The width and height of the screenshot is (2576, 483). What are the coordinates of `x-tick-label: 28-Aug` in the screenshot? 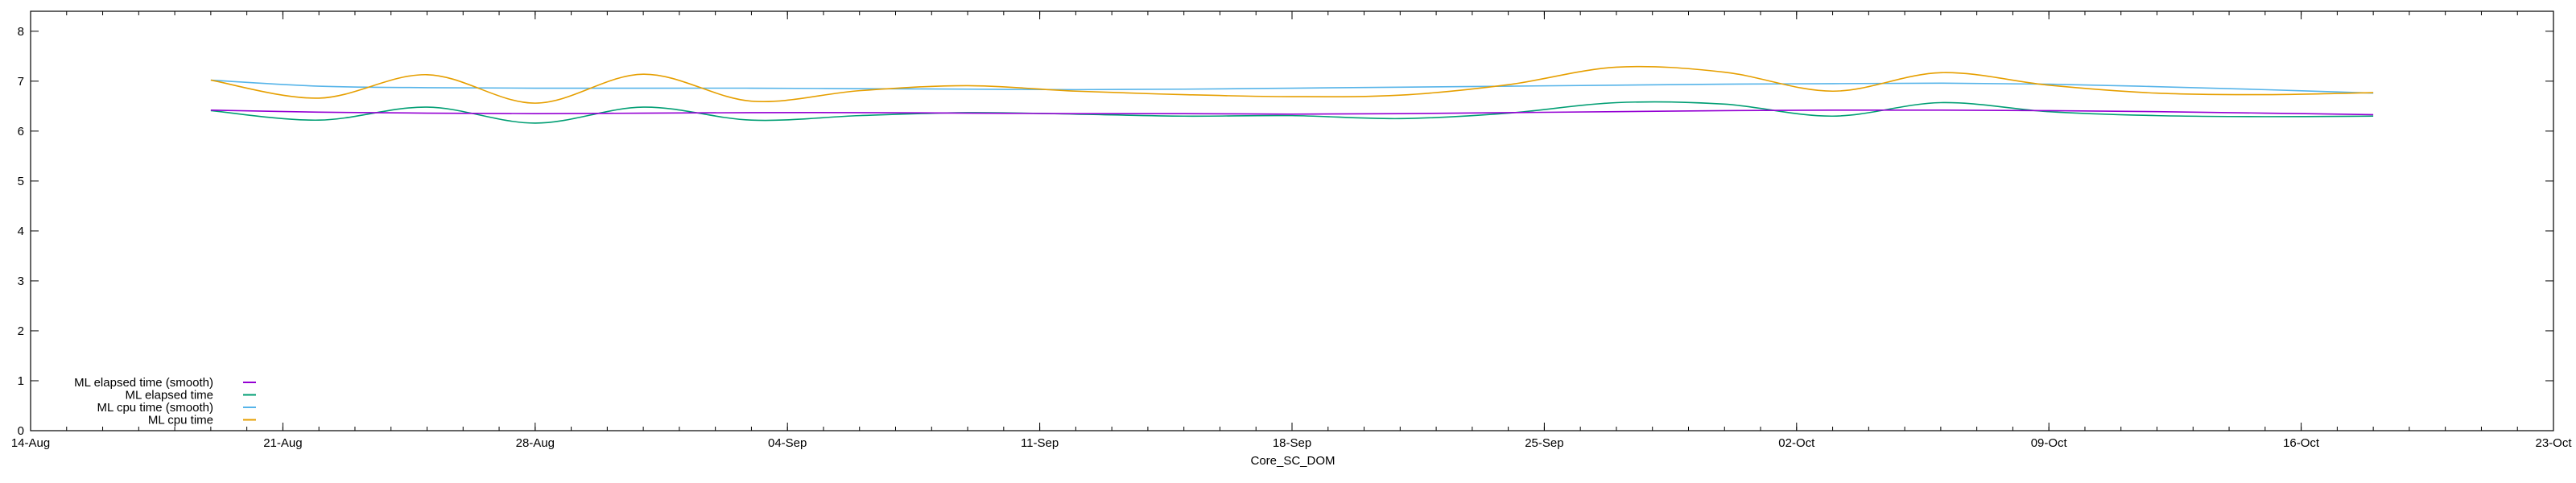 It's located at (535, 443).